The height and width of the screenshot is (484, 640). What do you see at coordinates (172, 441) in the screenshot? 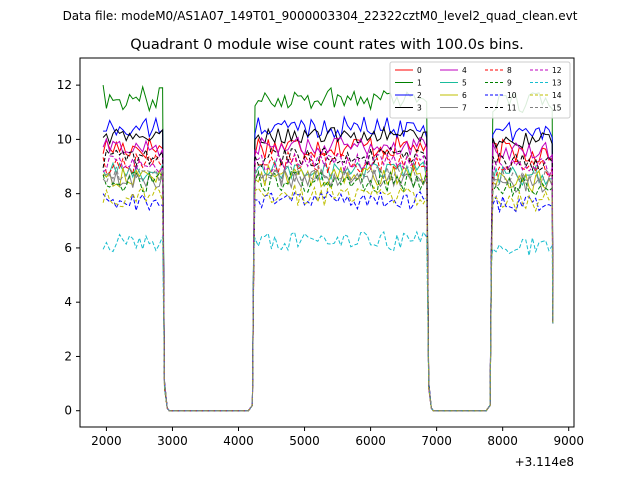
I see `x-tick-label: 3000` at bounding box center [172, 441].